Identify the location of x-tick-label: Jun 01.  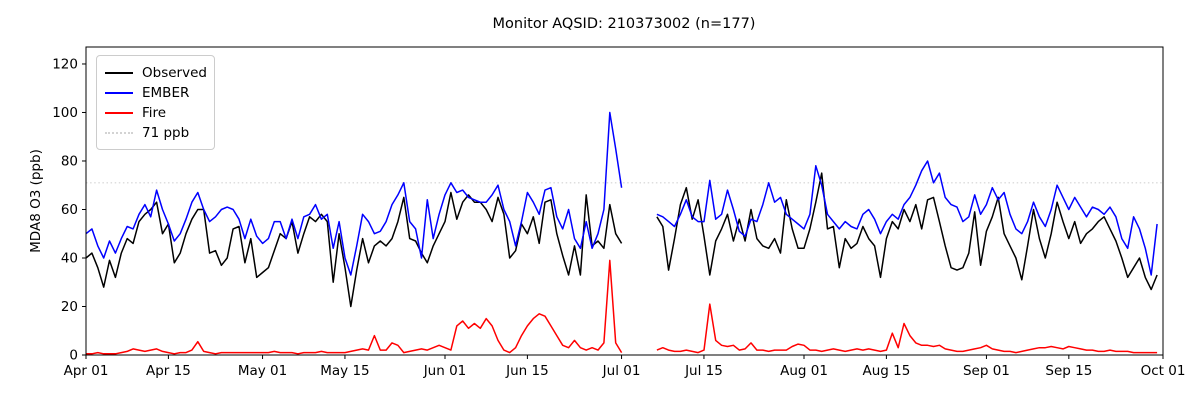
(445, 371).